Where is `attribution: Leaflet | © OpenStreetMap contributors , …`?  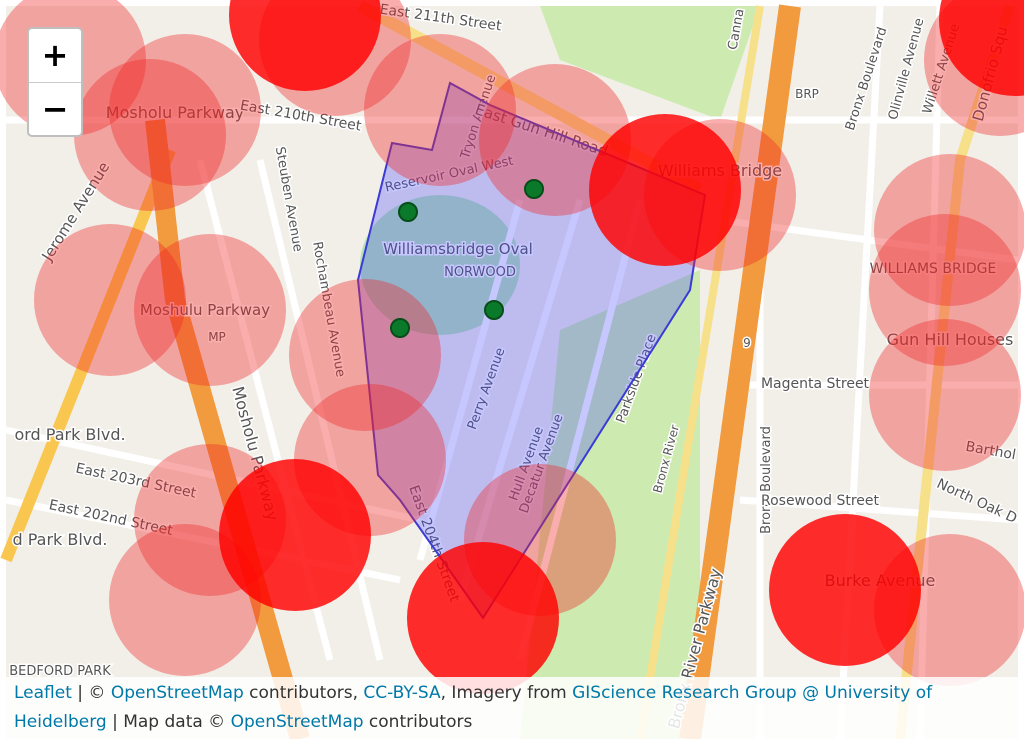 attribution: Leaflet | © OpenStreetMap contributors , … is located at coordinates (512, 708).